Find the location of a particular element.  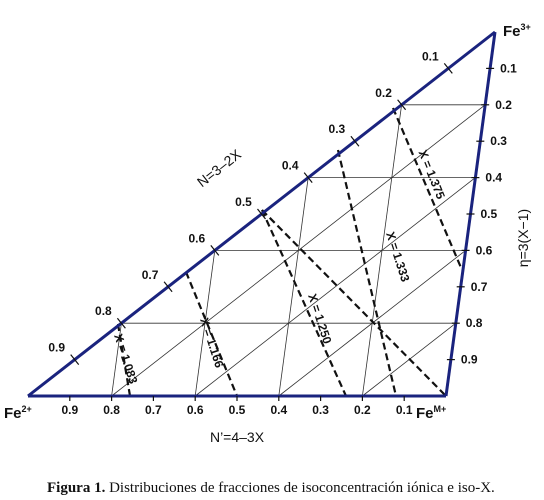

iso-x-label: X = 1.083 is located at coordinates (125, 359).